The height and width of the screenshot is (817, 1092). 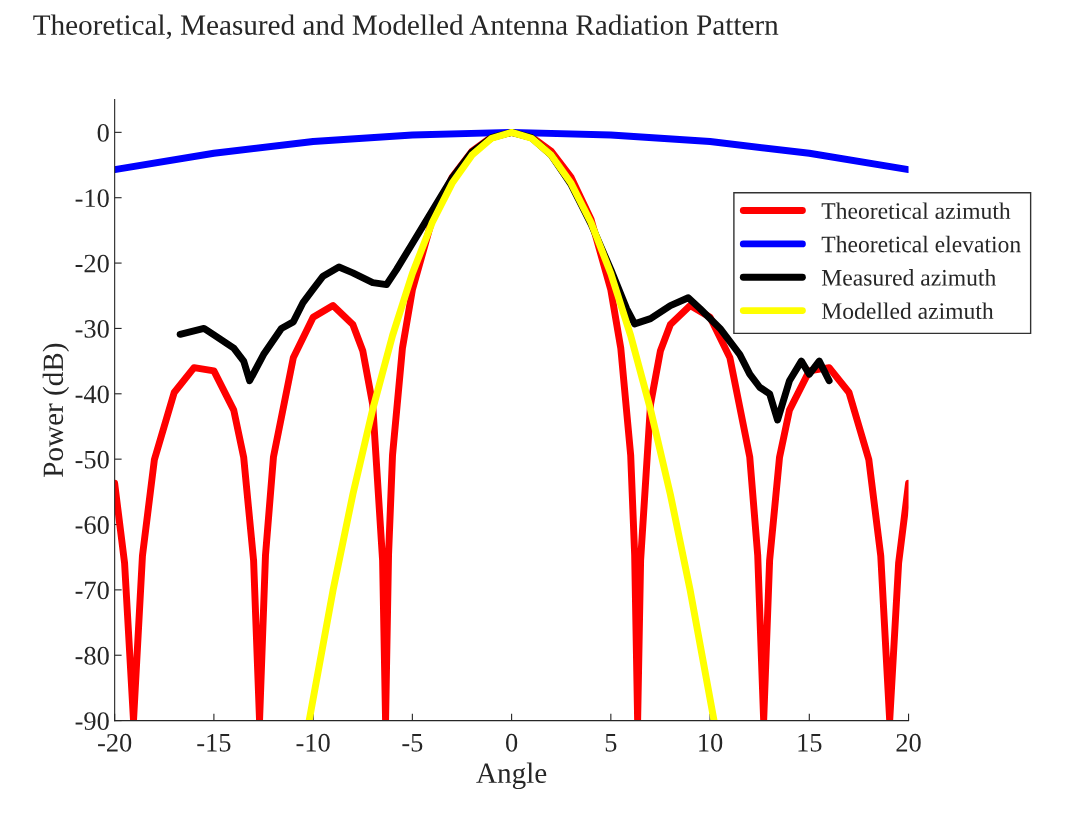 I want to click on legend-label: Measured azimuth, so click(x=908, y=277).